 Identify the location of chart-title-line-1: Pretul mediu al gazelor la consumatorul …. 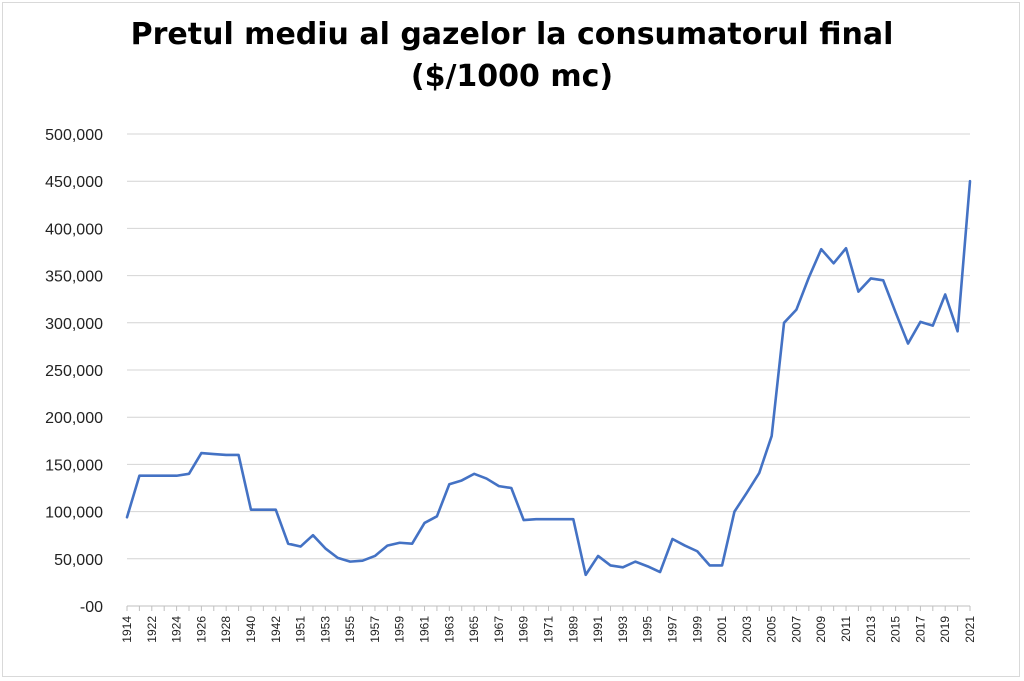
(512, 34).